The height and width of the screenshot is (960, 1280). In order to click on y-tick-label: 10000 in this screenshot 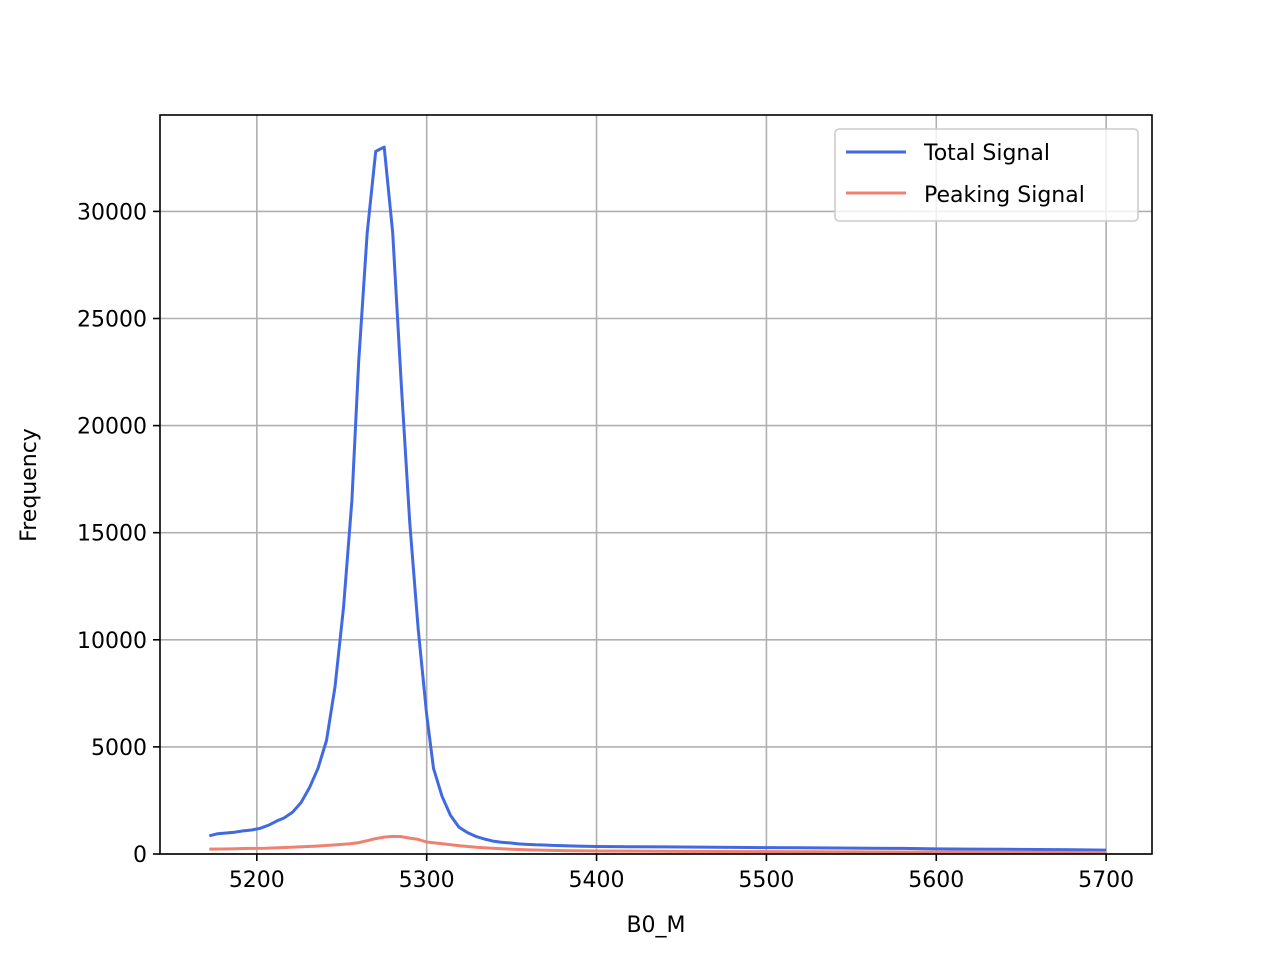, I will do `click(112, 641)`.